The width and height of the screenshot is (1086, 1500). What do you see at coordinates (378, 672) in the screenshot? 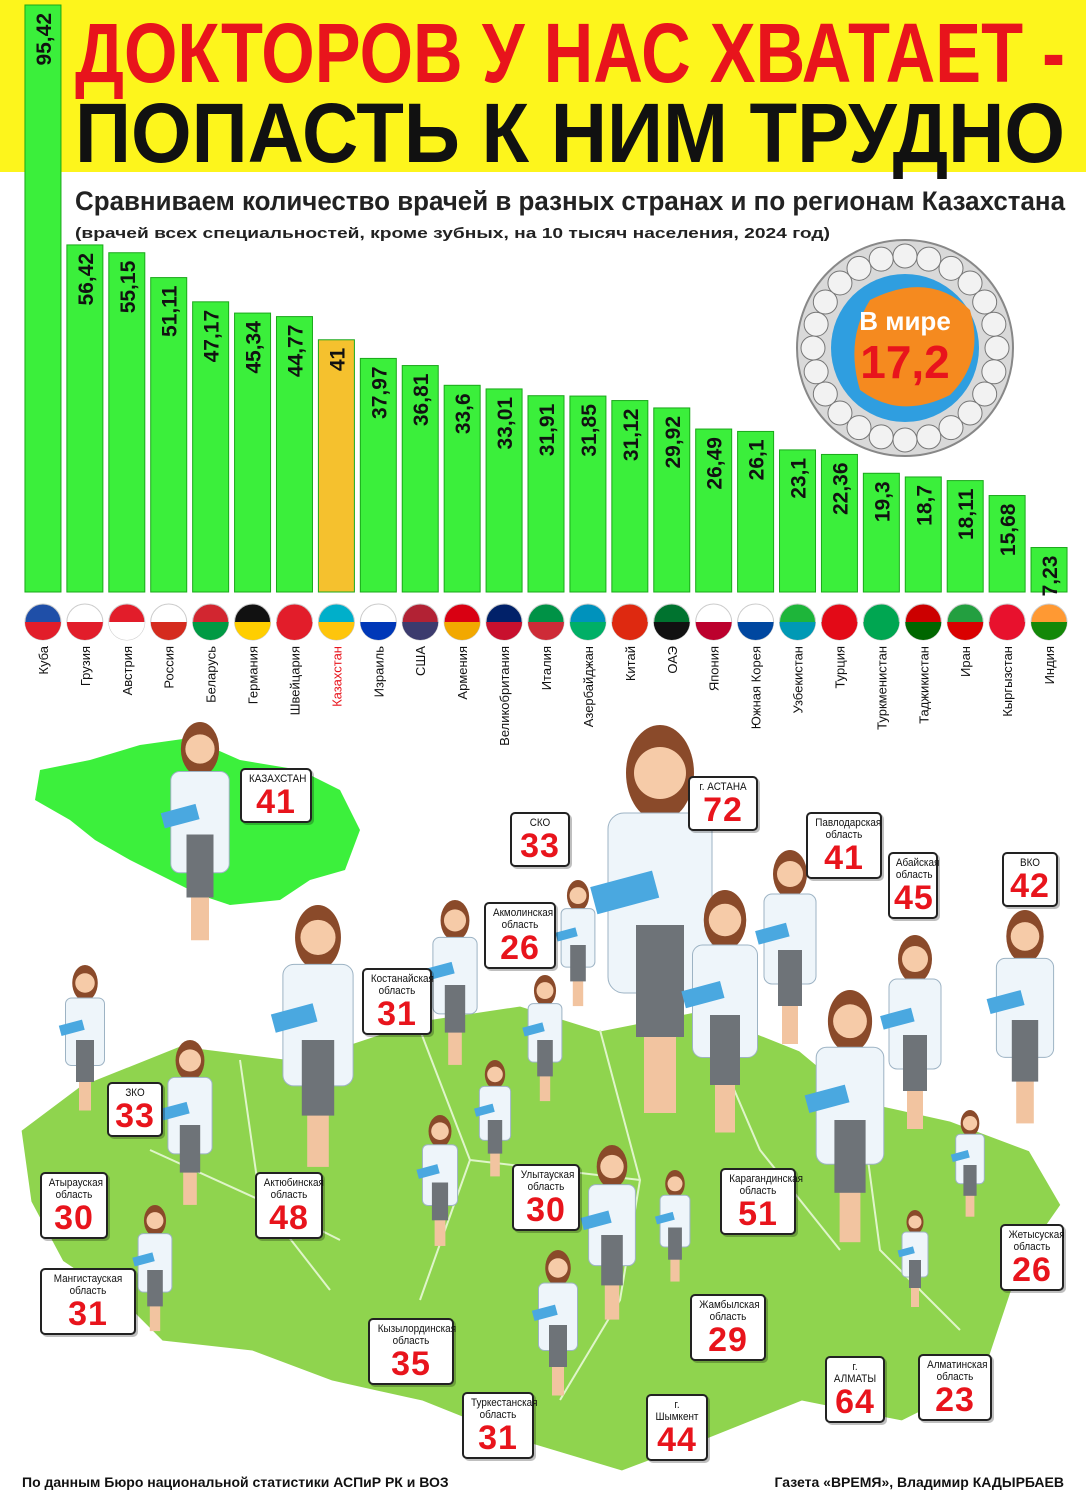
I see `x-tick-label: Израиль` at bounding box center [378, 672].